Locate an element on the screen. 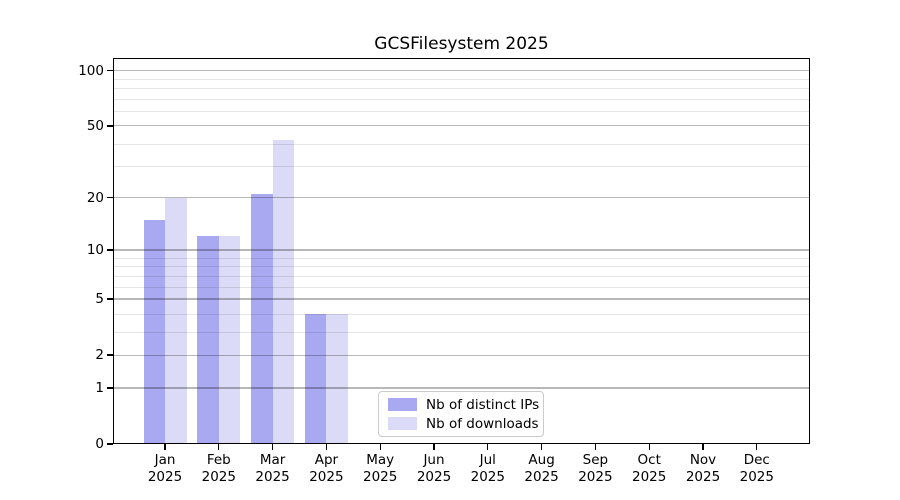 Image resolution: width=900 pixels, height=500 pixels. x-tick-label: Jun 2025 is located at coordinates (434, 468).